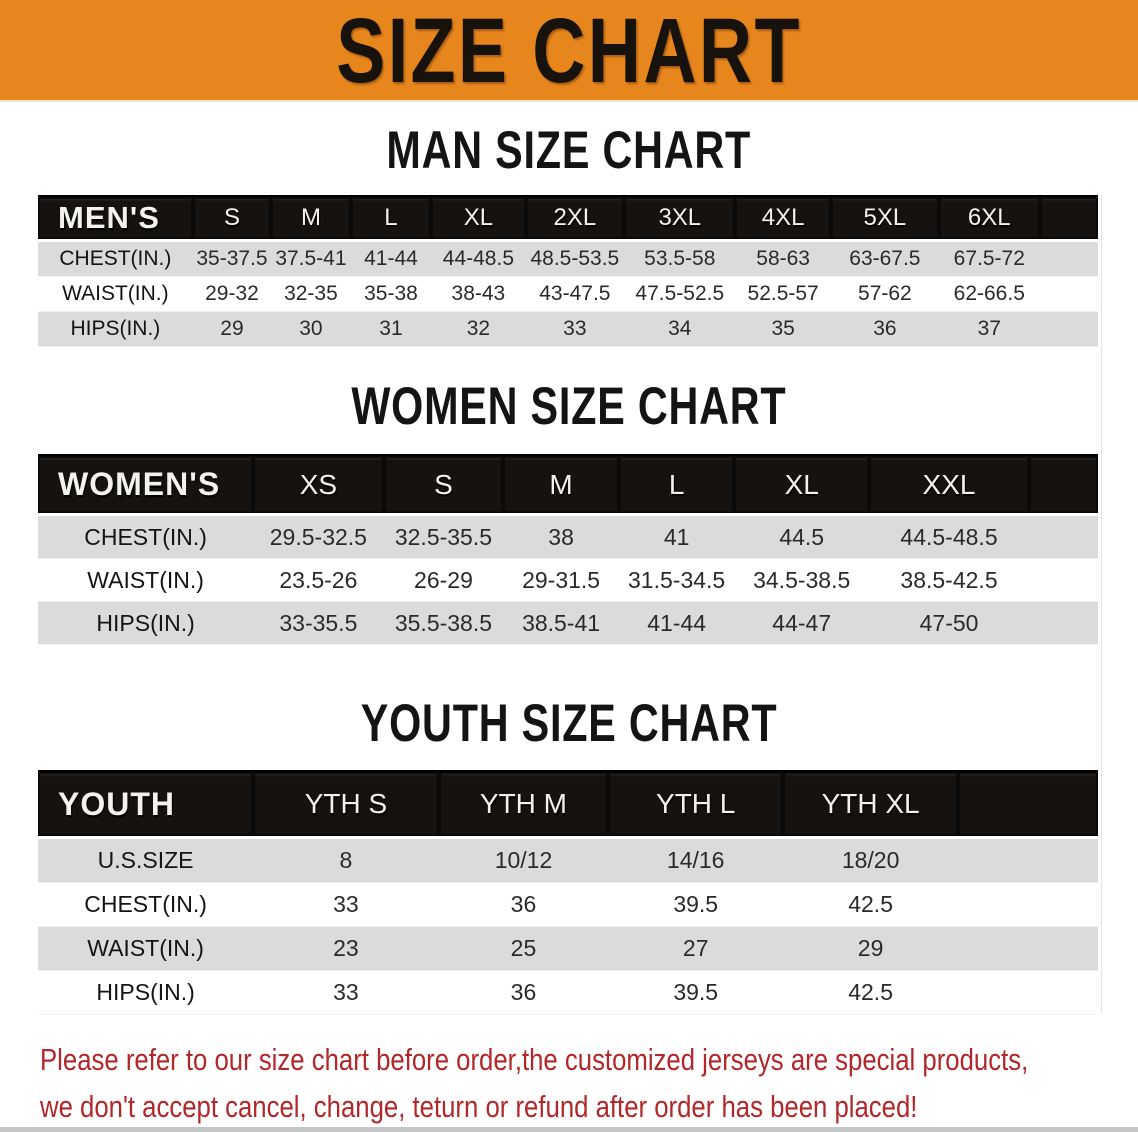 The height and width of the screenshot is (1132, 1138). I want to click on size-value-cell: 58-63, so click(783, 259).